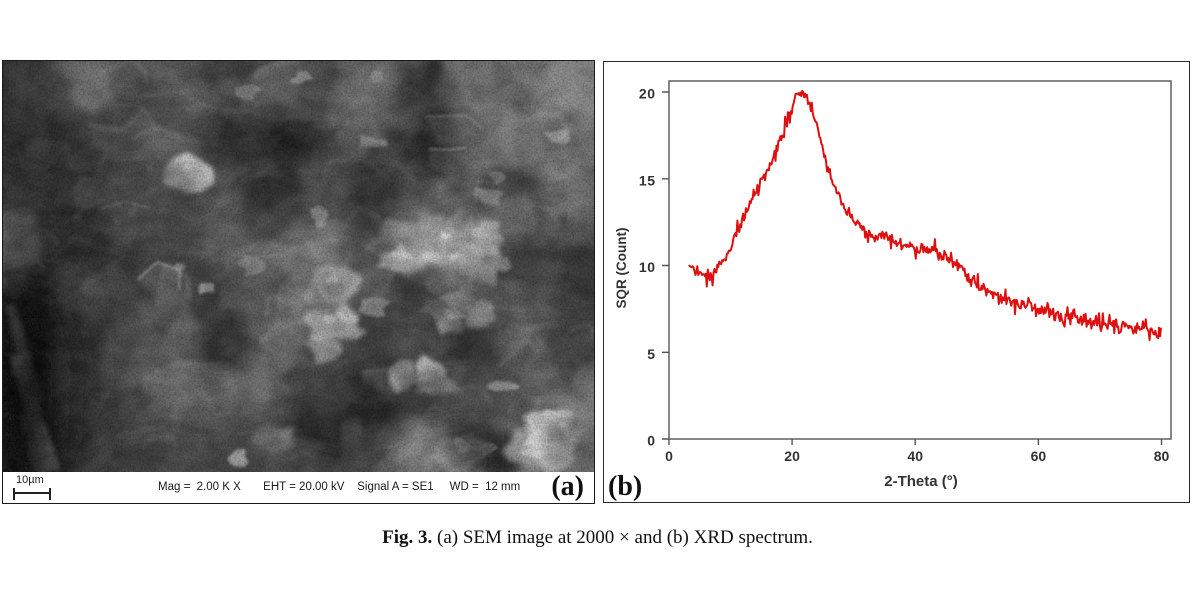 Image resolution: width=1200 pixels, height=600 pixels. I want to click on svg-text: 5, so click(651, 354).